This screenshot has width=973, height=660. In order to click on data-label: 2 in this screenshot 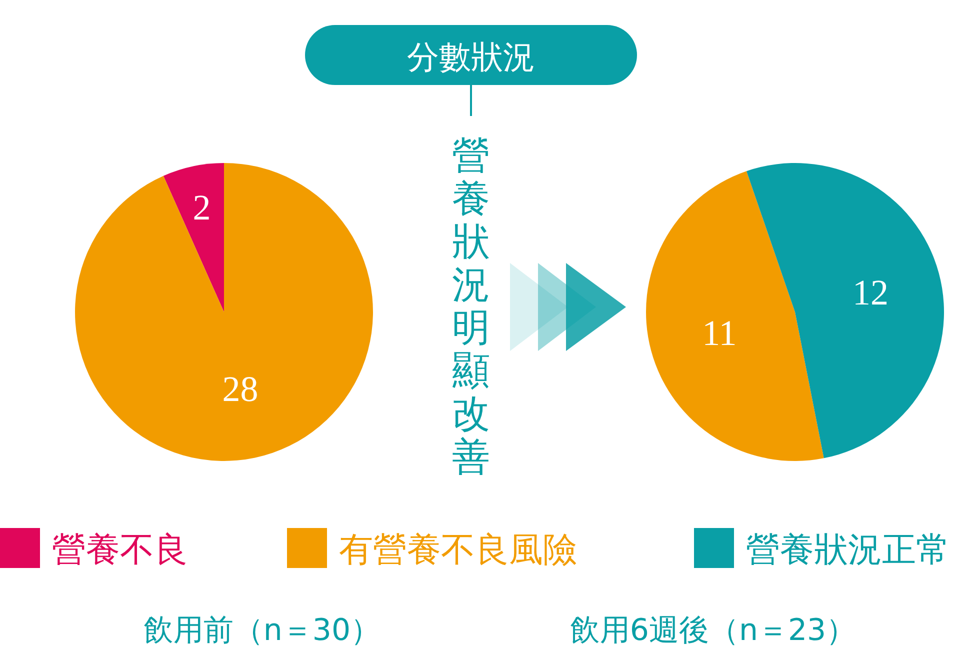, I will do `click(201, 208)`.